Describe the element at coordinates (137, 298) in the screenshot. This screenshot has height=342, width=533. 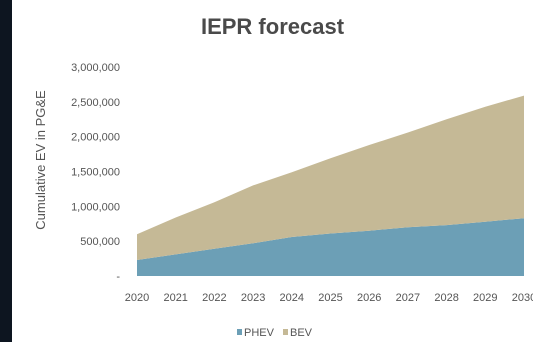
I see `x-tick-label: 2020` at that location.